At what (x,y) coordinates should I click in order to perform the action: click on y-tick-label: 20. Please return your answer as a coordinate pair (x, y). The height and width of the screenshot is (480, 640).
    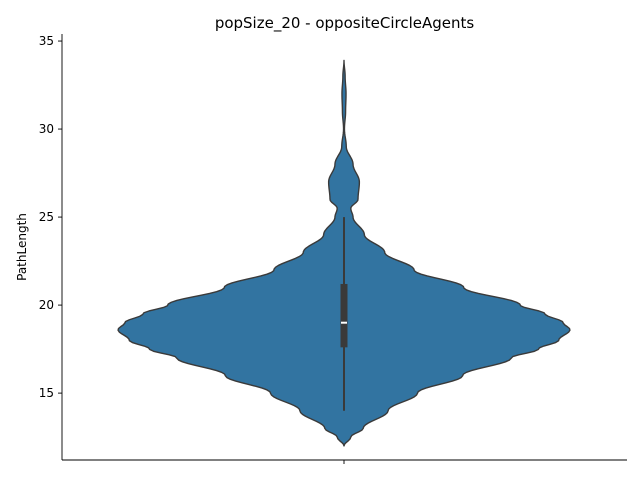
    Looking at the image, I should click on (46, 305).